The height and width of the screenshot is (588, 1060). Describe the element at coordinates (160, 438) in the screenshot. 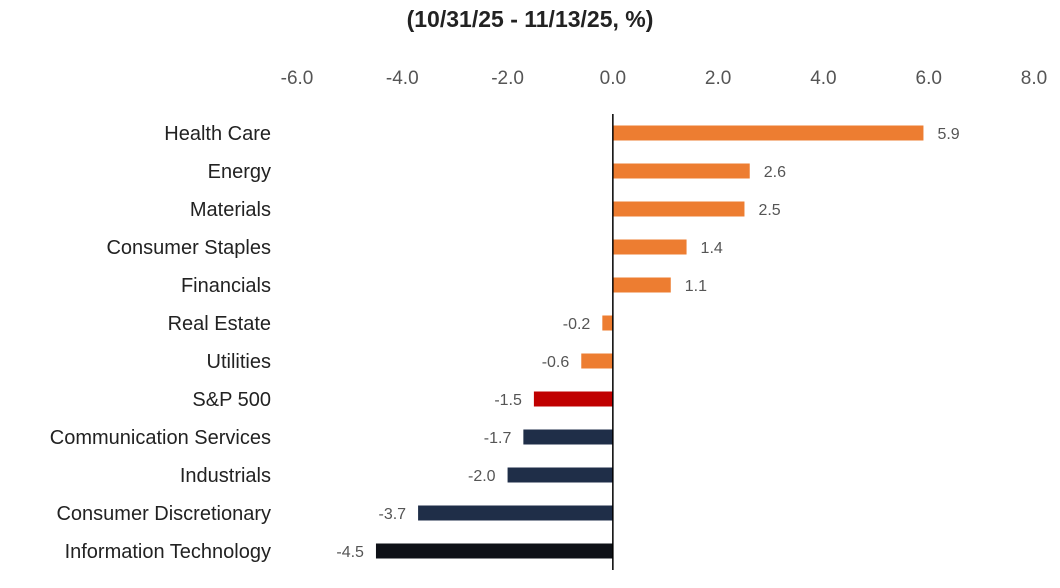

I see `category-label: Communication Services` at that location.